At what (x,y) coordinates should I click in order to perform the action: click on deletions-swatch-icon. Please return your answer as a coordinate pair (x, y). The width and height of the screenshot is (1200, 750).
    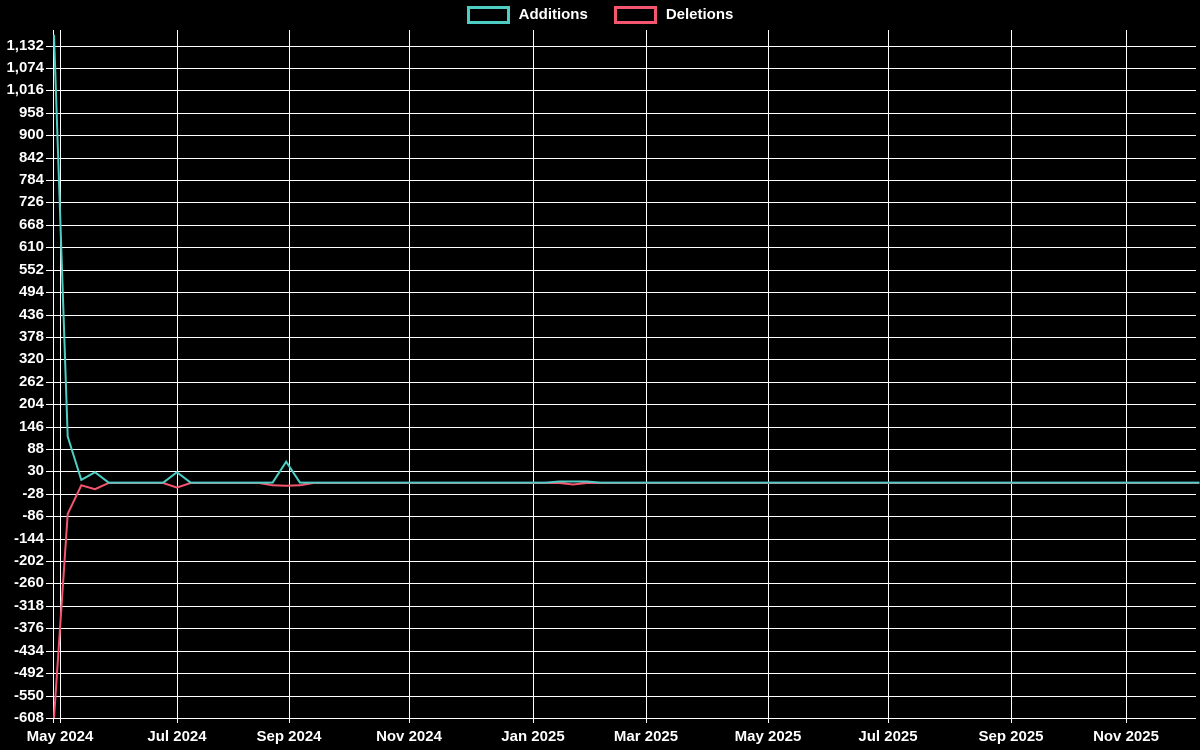
    Looking at the image, I should click on (635, 15).